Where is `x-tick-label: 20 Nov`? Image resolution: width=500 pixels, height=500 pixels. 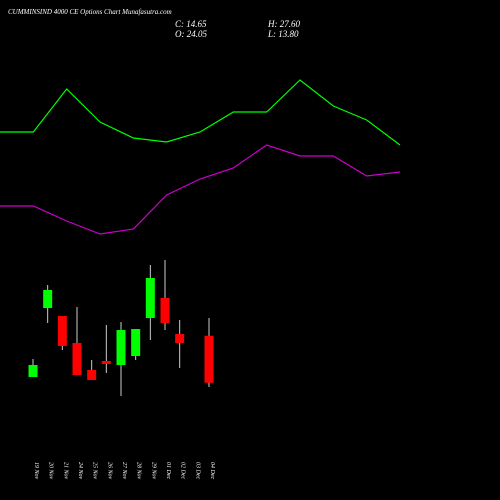
x-tick-label: 20 Nov is located at coordinates (51, 471).